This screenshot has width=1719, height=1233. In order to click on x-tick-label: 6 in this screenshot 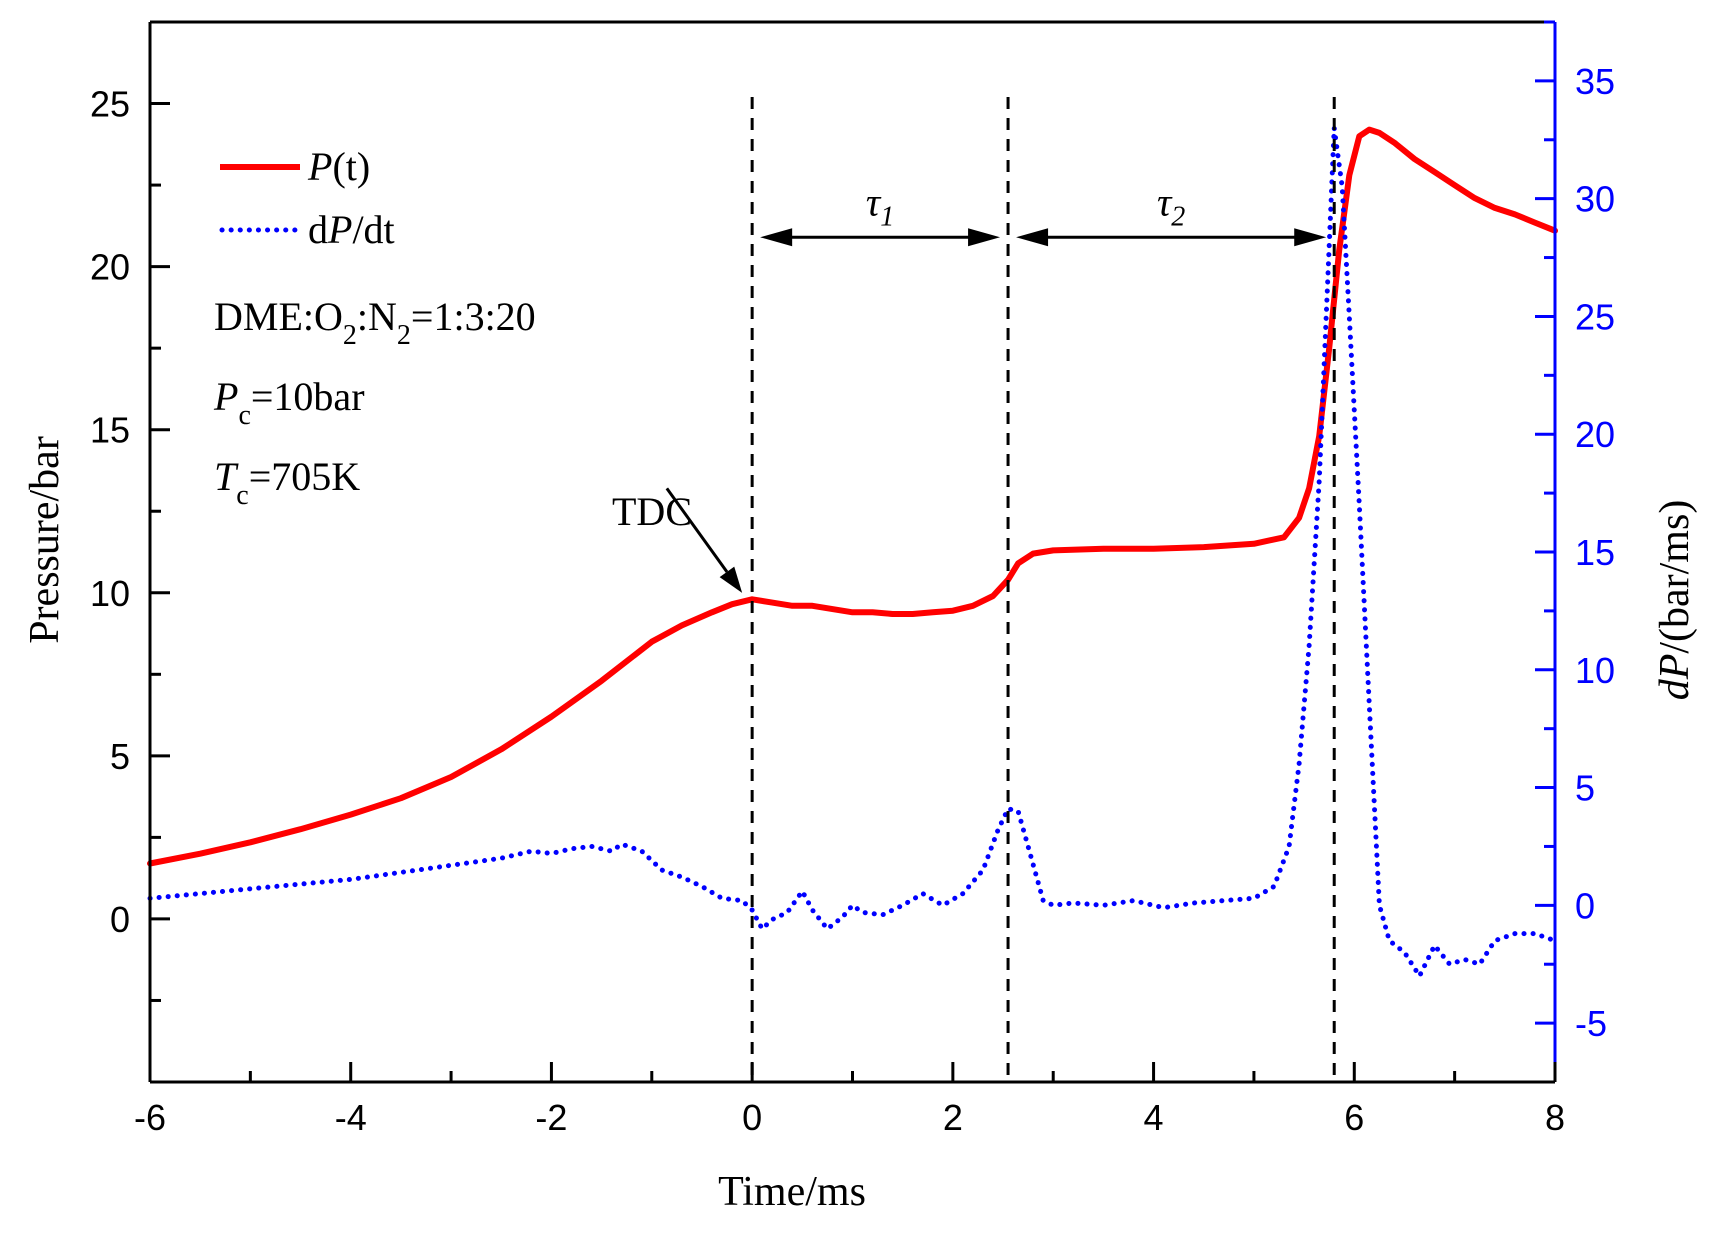, I will do `click(1354, 1117)`.